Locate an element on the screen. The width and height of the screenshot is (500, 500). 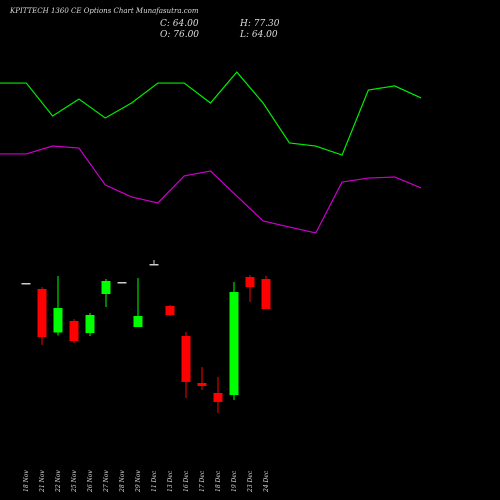
x-tick-label: 19 Dec is located at coordinates (234, 481).